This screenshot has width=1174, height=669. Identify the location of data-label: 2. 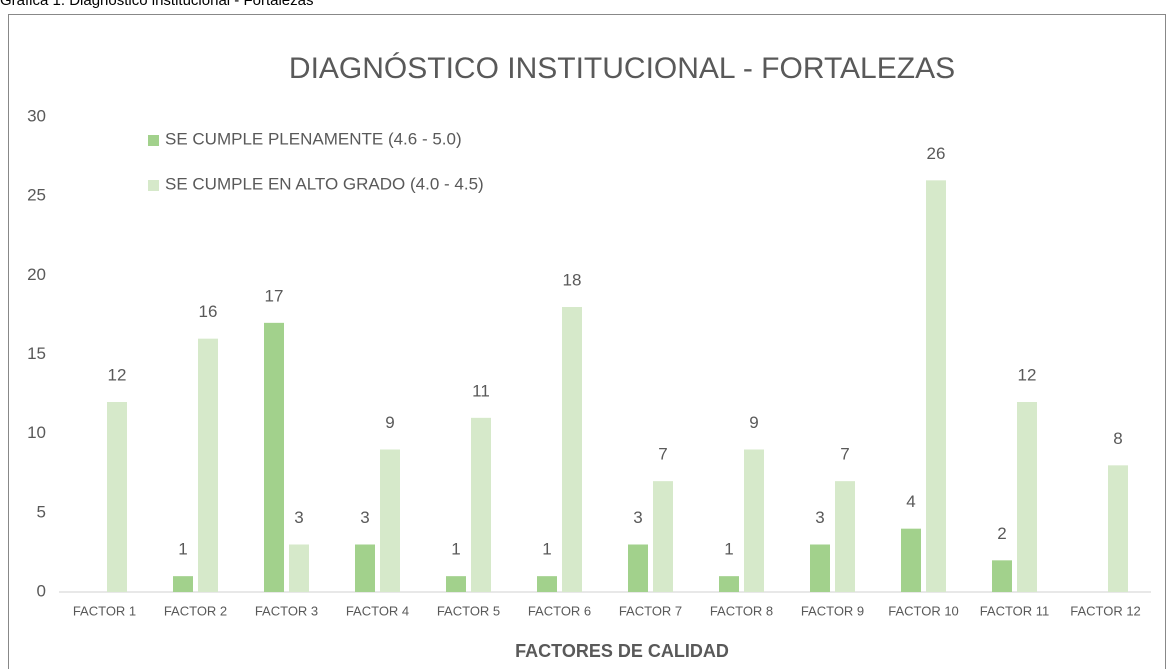
(1001, 533).